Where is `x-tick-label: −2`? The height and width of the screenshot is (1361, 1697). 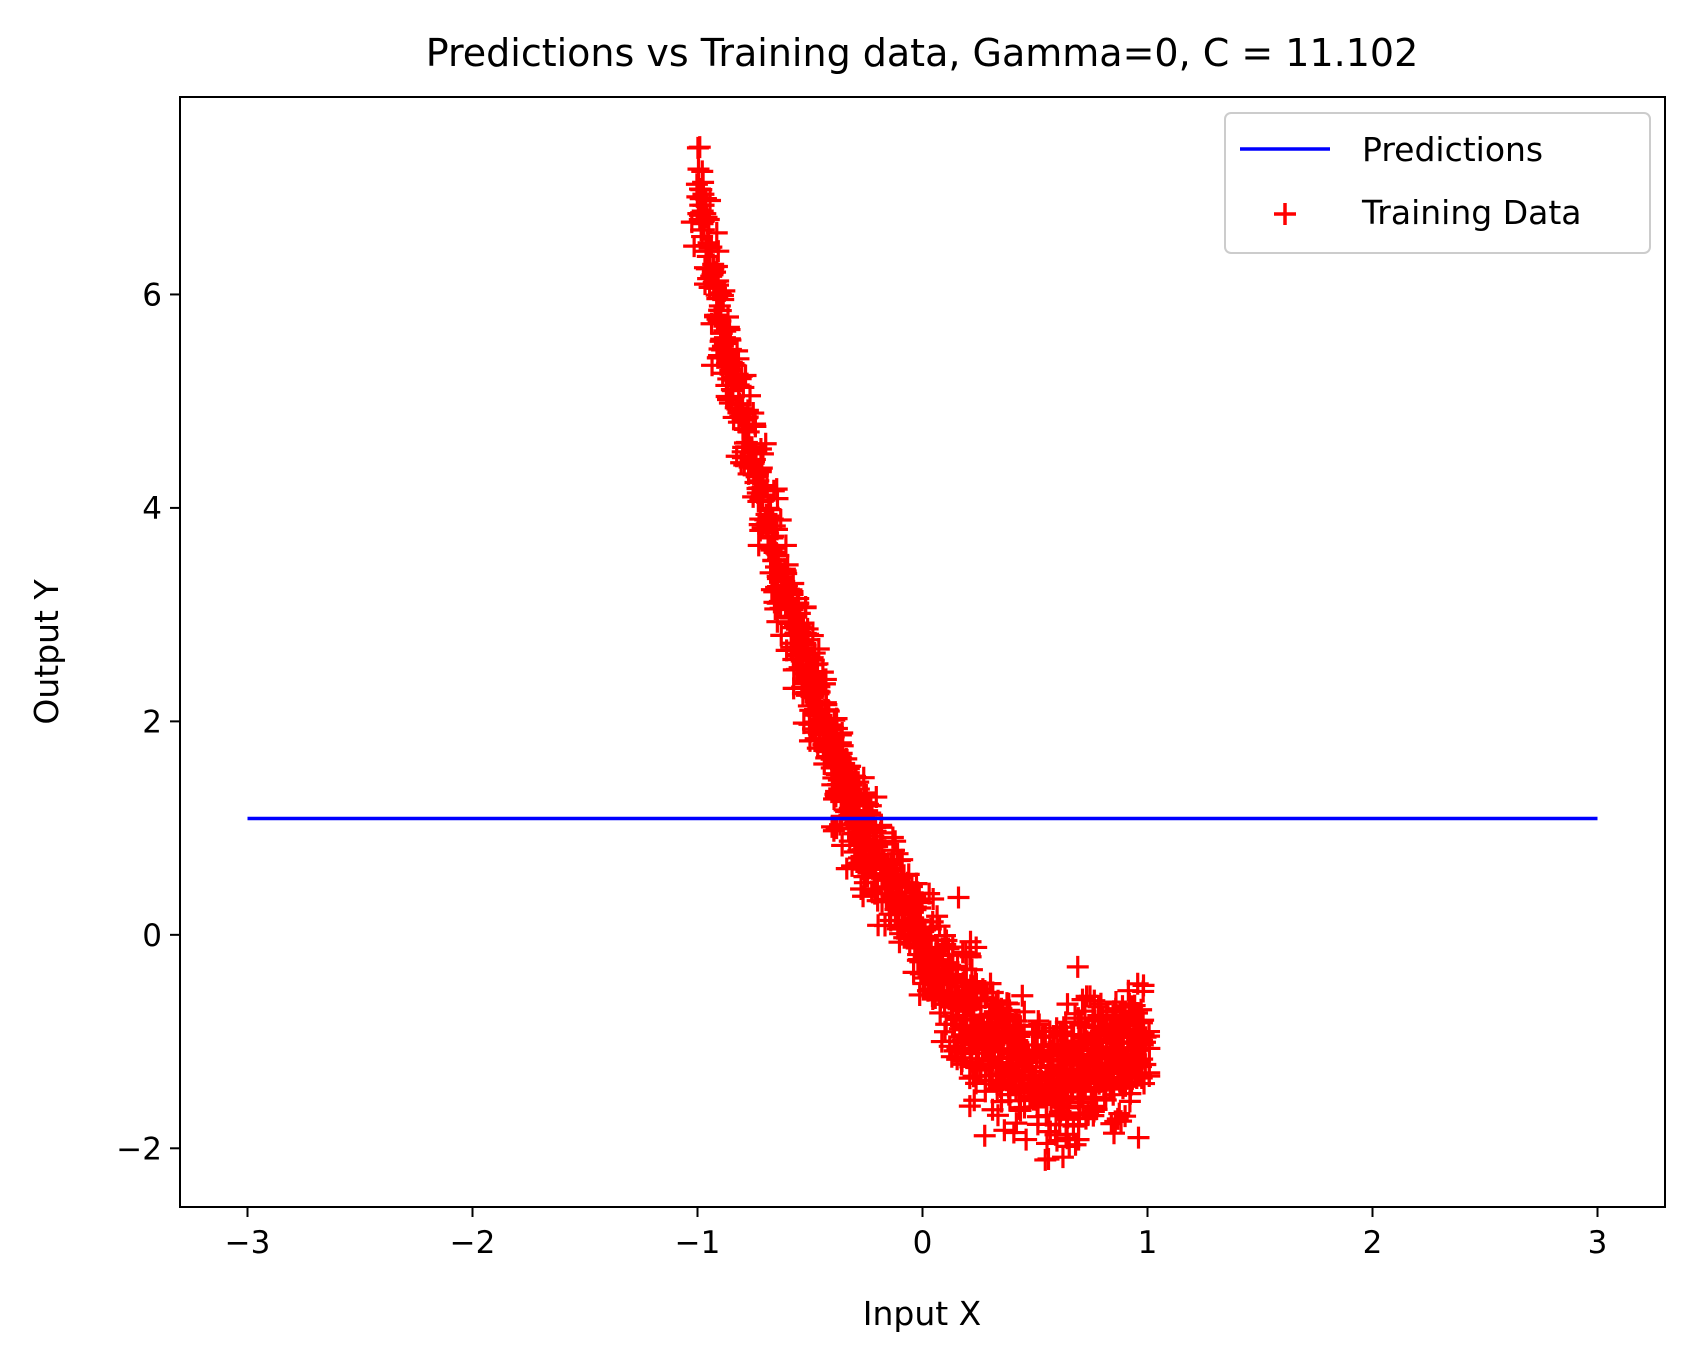 x-tick-label: −2 is located at coordinates (473, 1243).